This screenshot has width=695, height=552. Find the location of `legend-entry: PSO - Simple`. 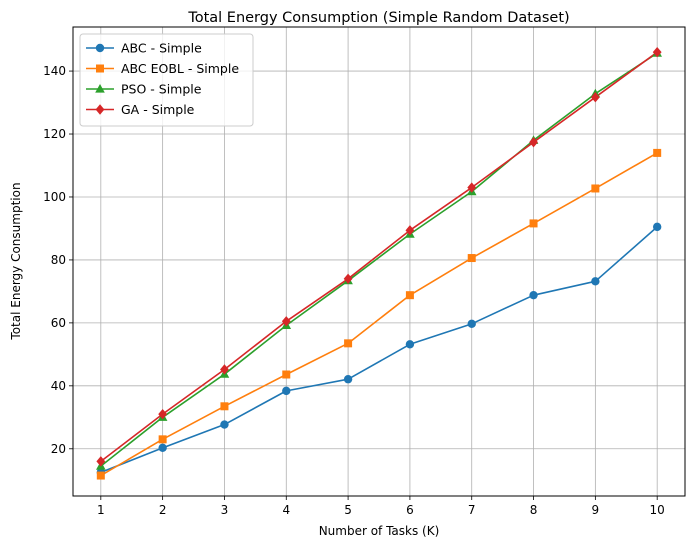

legend-entry: PSO - Simple is located at coordinates (144, 89).